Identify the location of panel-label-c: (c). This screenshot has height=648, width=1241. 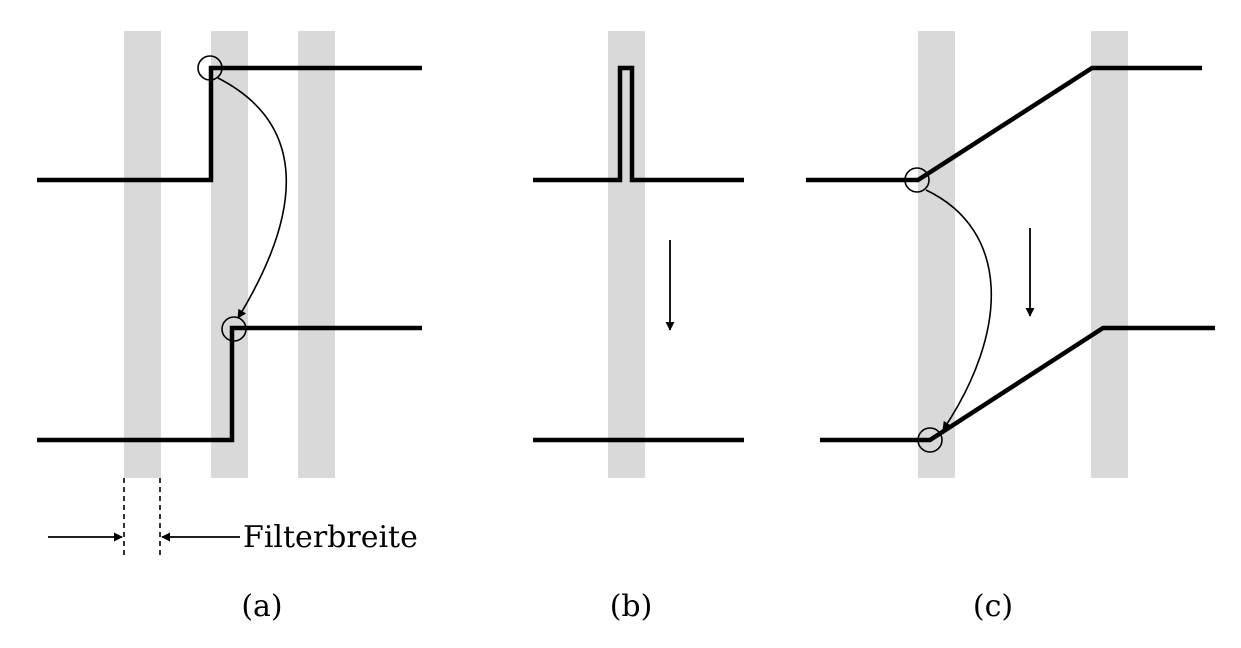
(993, 606).